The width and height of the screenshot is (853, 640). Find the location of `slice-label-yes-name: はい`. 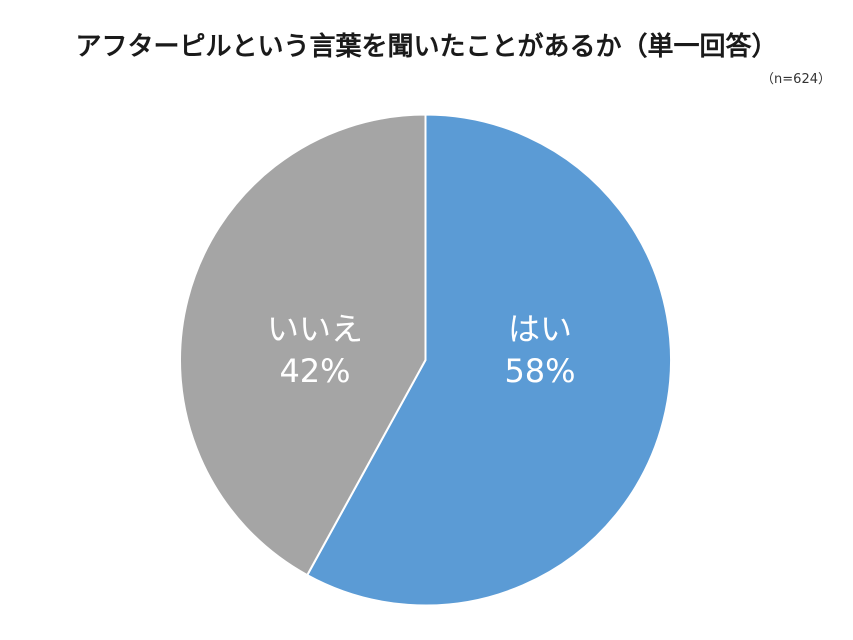

slice-label-yes-name: はい is located at coordinates (539, 329).